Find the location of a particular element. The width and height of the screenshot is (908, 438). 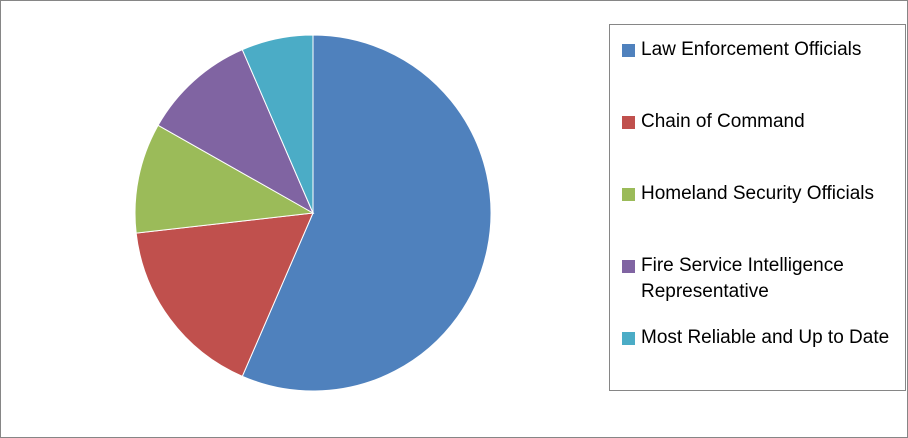

legend-item: Law Enforcement Officials is located at coordinates (762, 73).